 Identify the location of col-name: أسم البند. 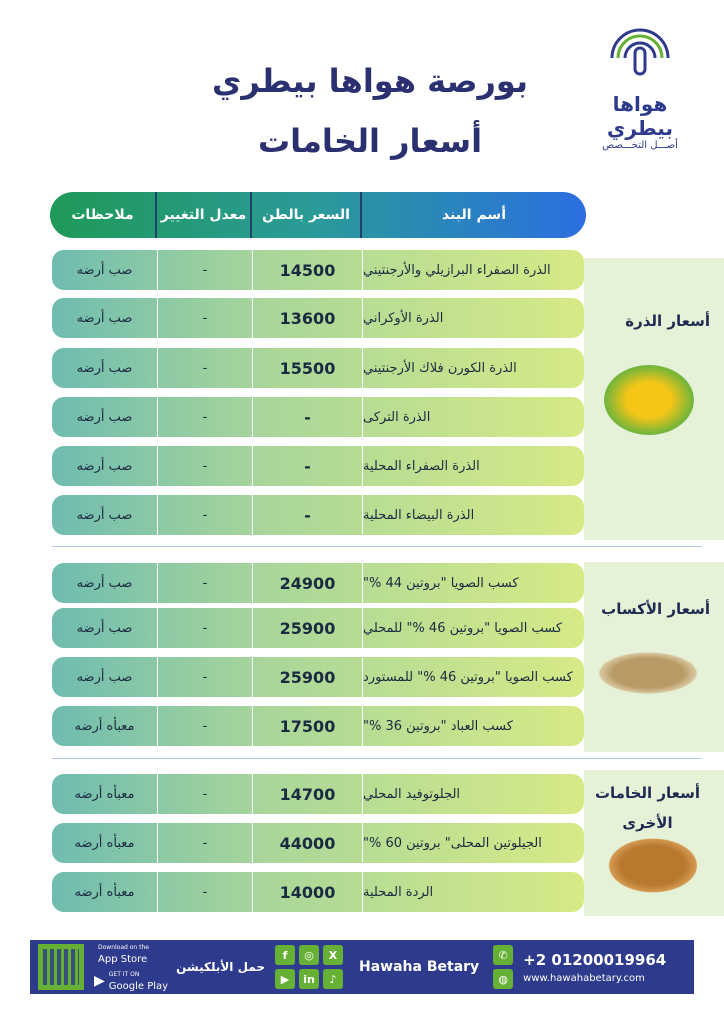
(473, 215).